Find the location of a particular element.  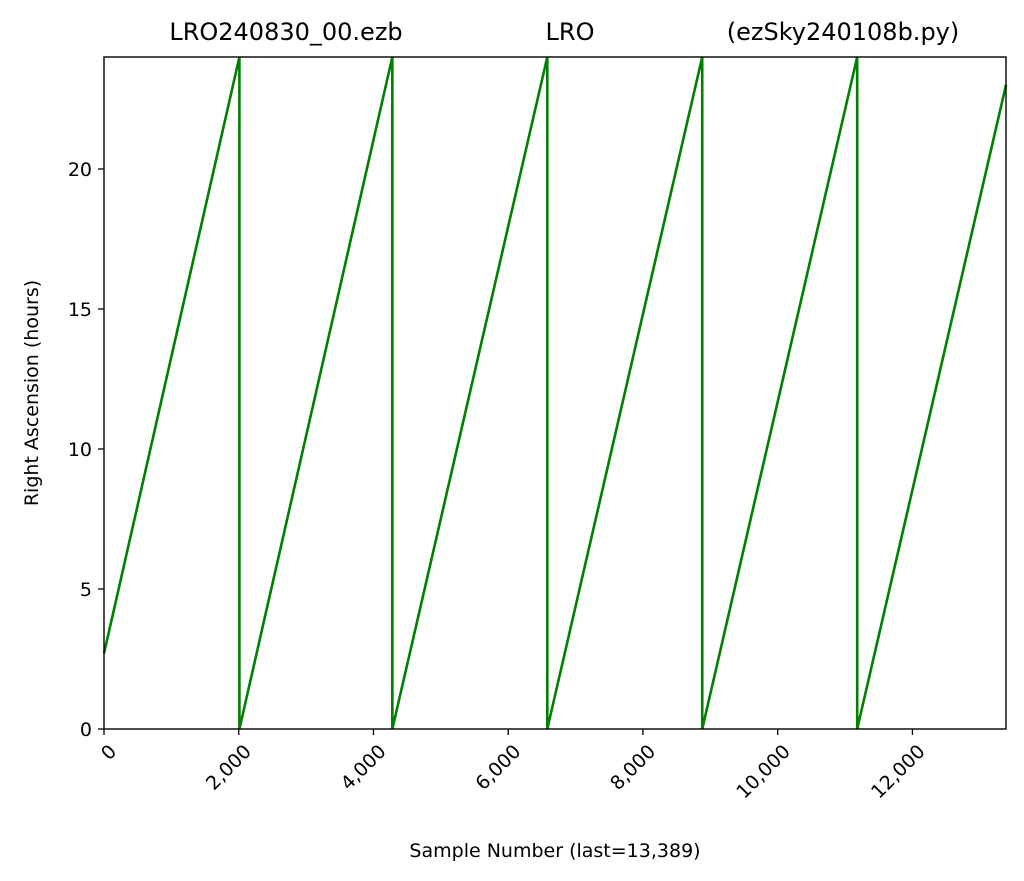

x-axis-ticks: 0 2,000 4,000 6,000 8,000 10,000 12,000 is located at coordinates (513, 766).